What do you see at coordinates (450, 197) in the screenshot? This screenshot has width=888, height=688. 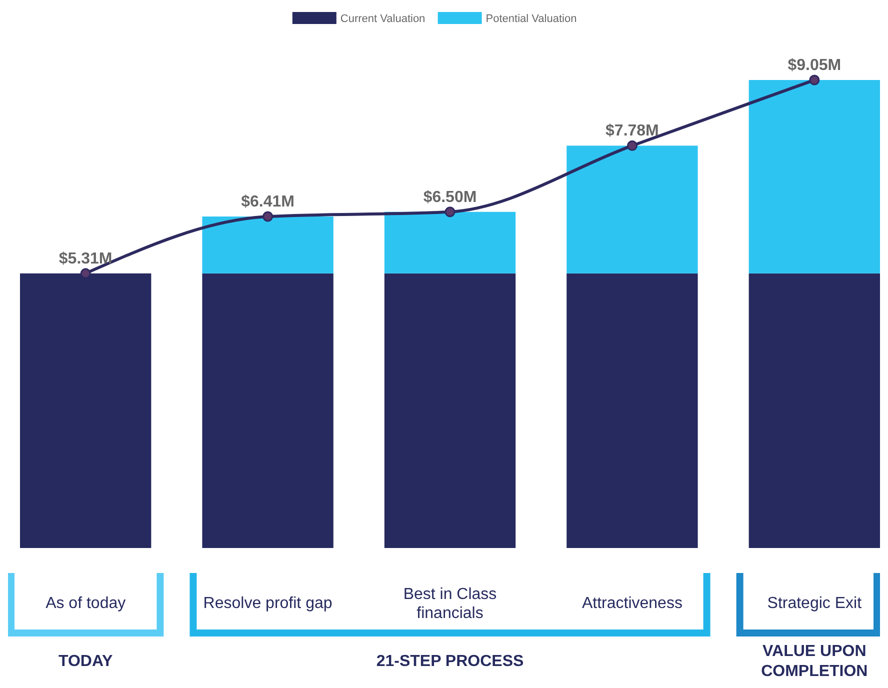 I see `data-label: $6.50M` at bounding box center [450, 197].